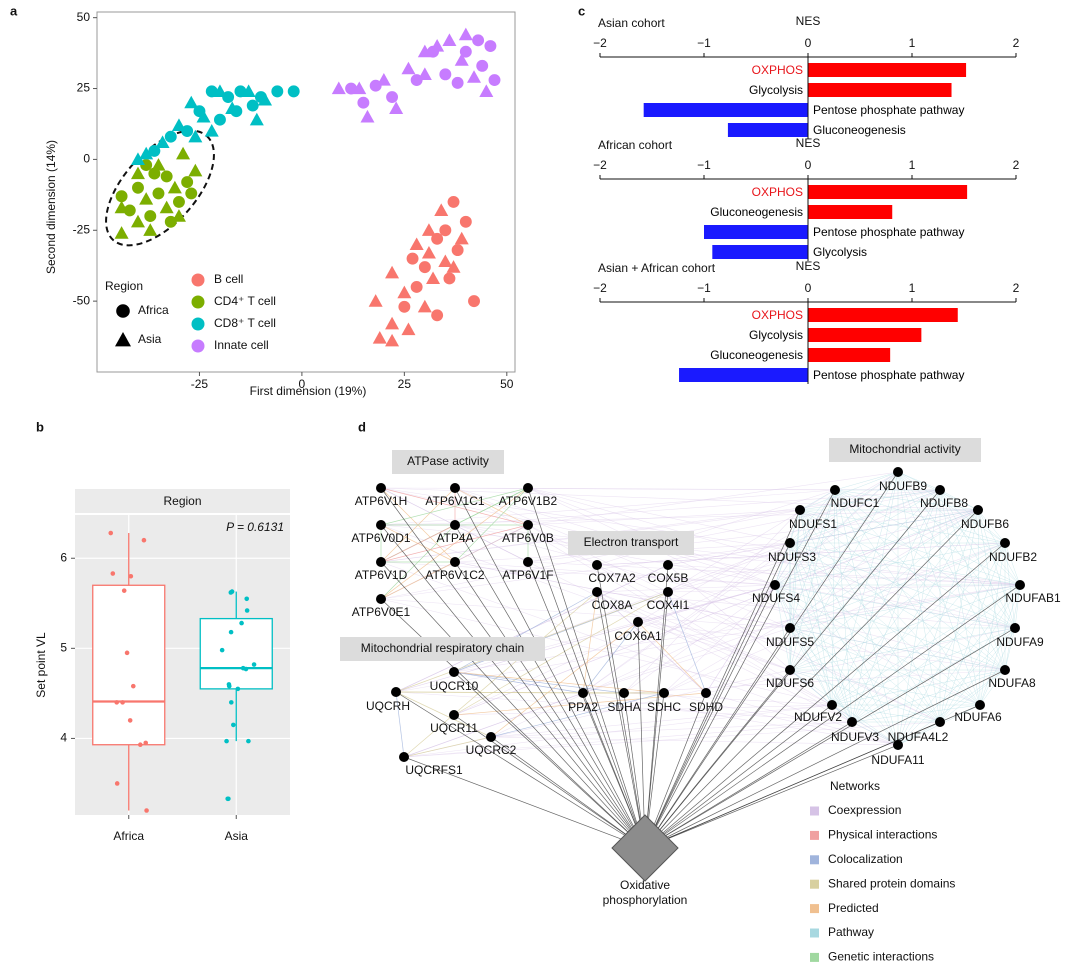 This screenshot has width=1080, height=975. Describe the element at coordinates (756, 212) in the screenshot. I see `bar-label: Gluconeogenesis` at that location.